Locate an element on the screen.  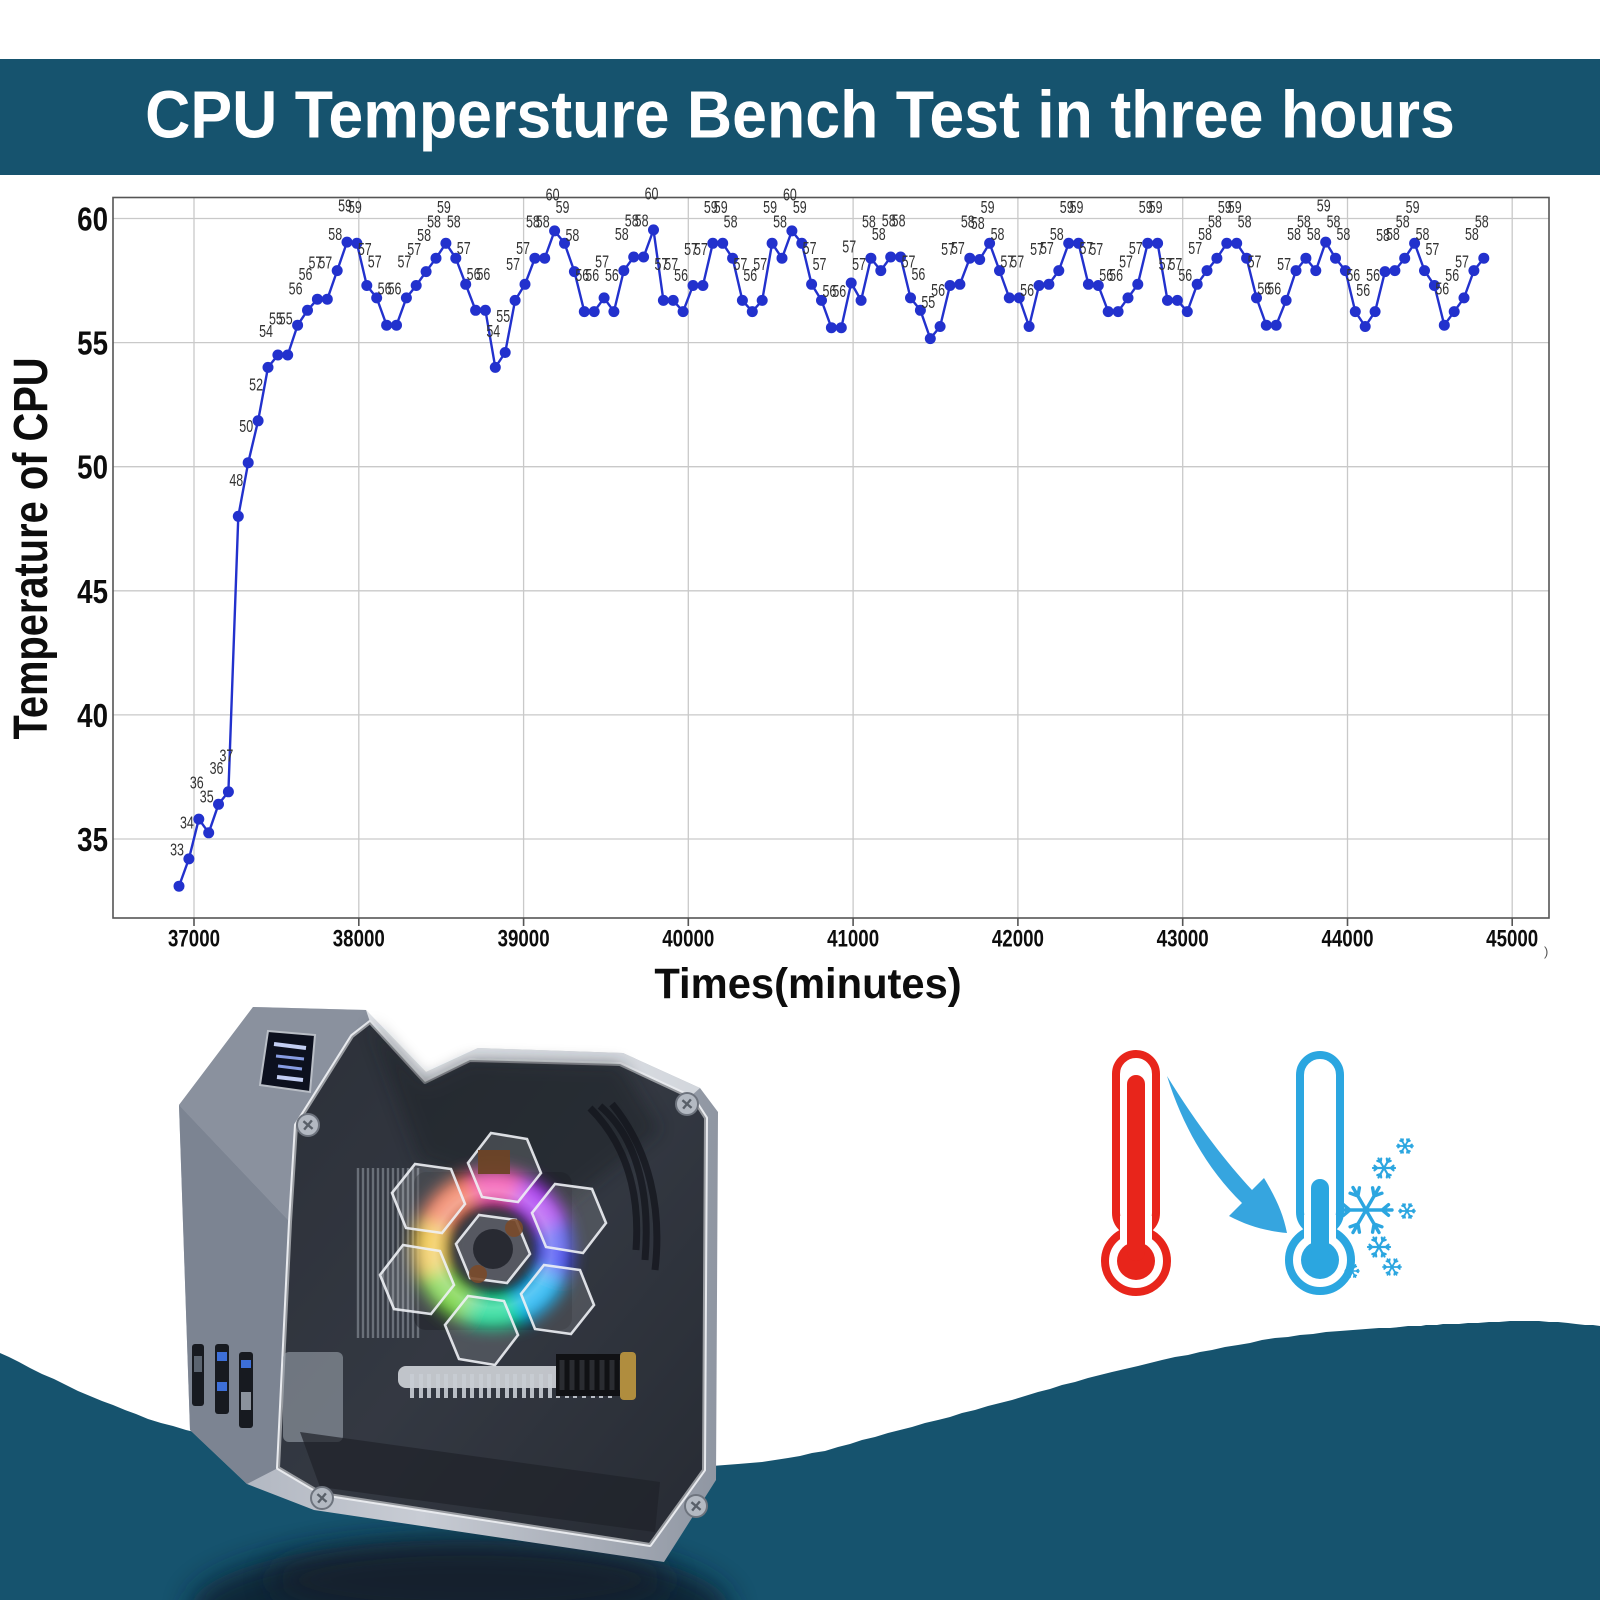
svg-text: 45000 is located at coordinates (1512, 938).